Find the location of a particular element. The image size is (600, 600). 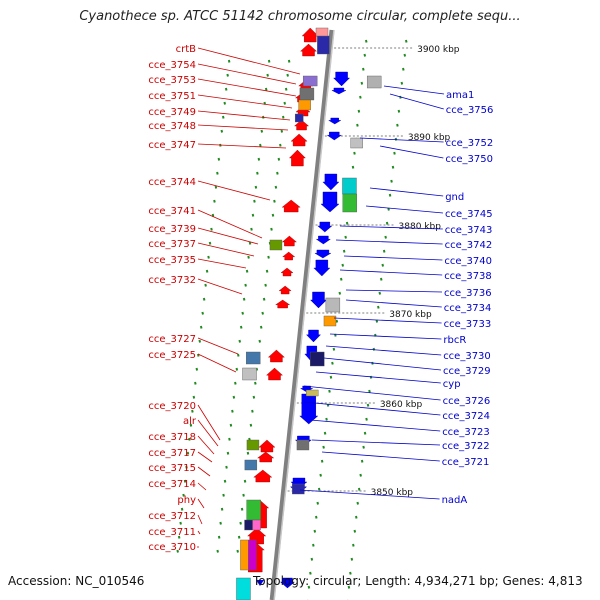

kbp-marker: 3890 kbp is located at coordinates (429, 138).